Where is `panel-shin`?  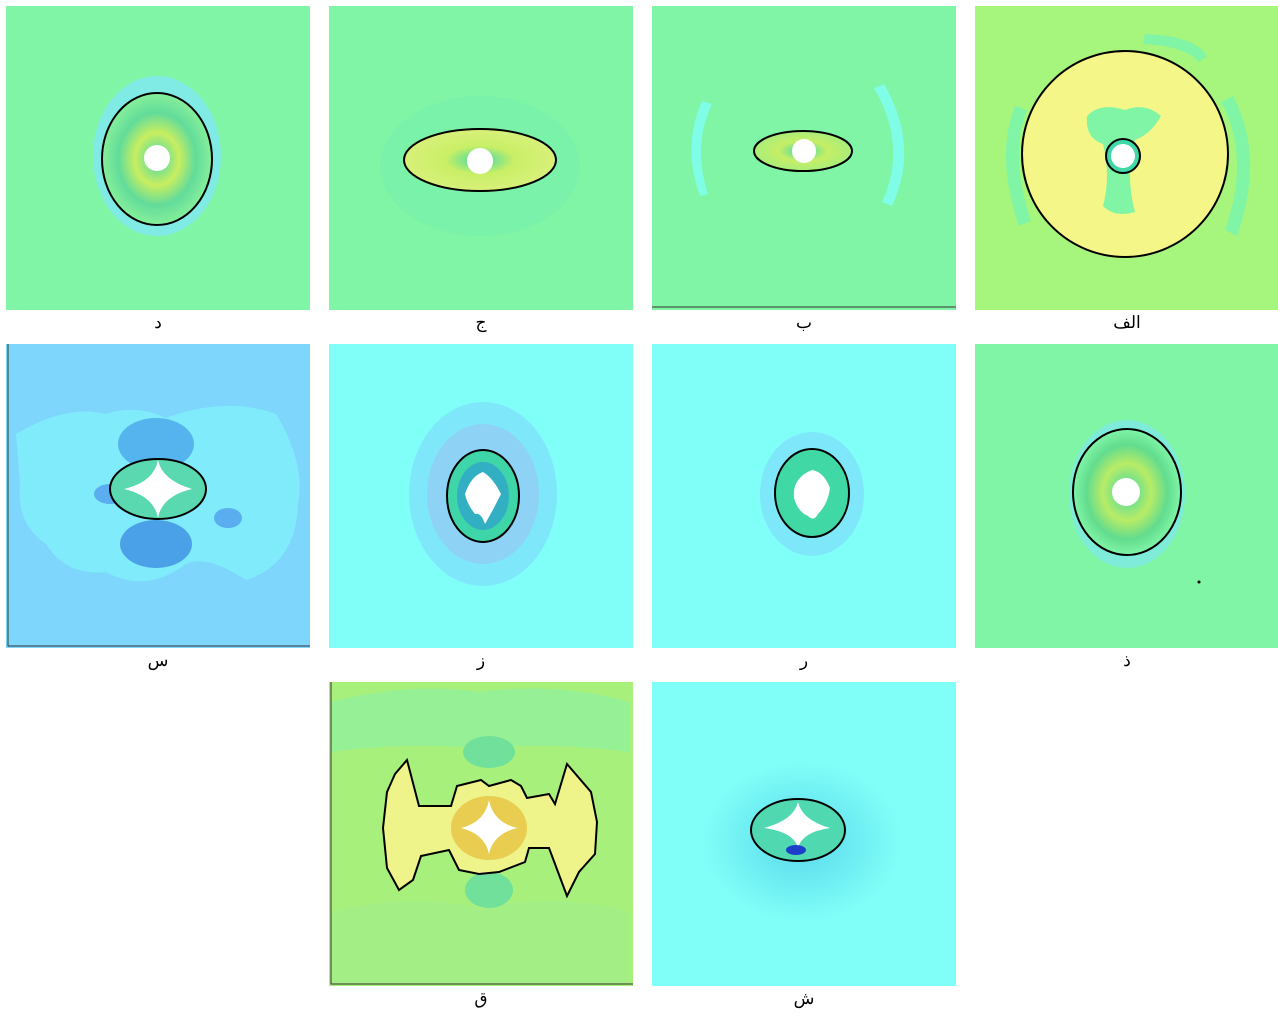
panel-shin is located at coordinates (804, 834).